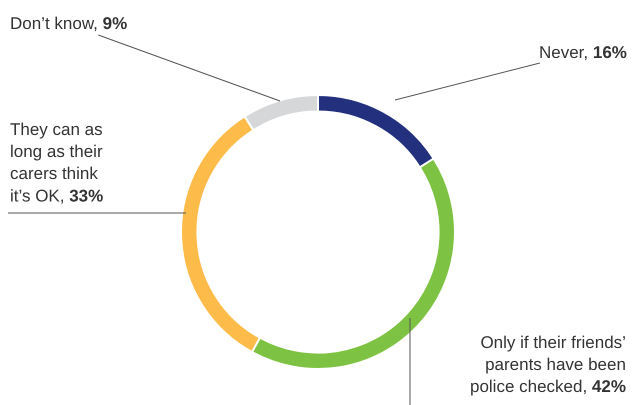  What do you see at coordinates (548, 364) in the screenshot?
I see `slice-label: Only if their friends’ parents have been police checked, 42%` at bounding box center [548, 364].